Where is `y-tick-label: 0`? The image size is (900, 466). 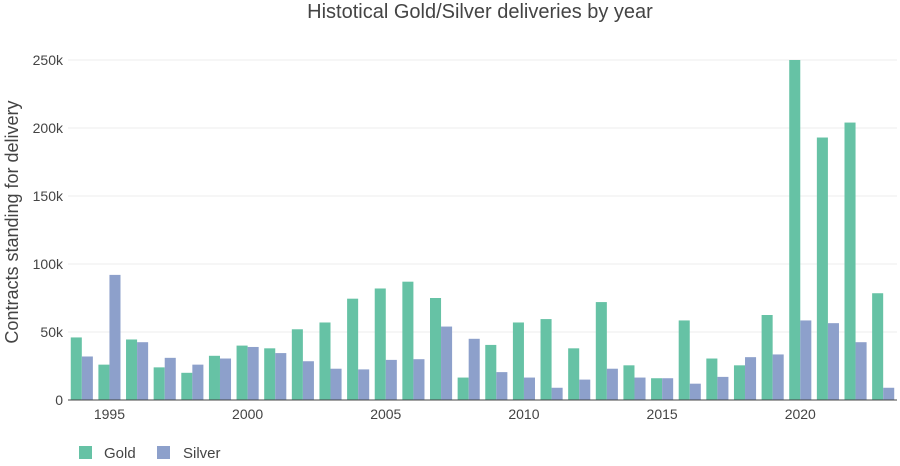
y-tick-label: 0 is located at coordinates (59, 400).